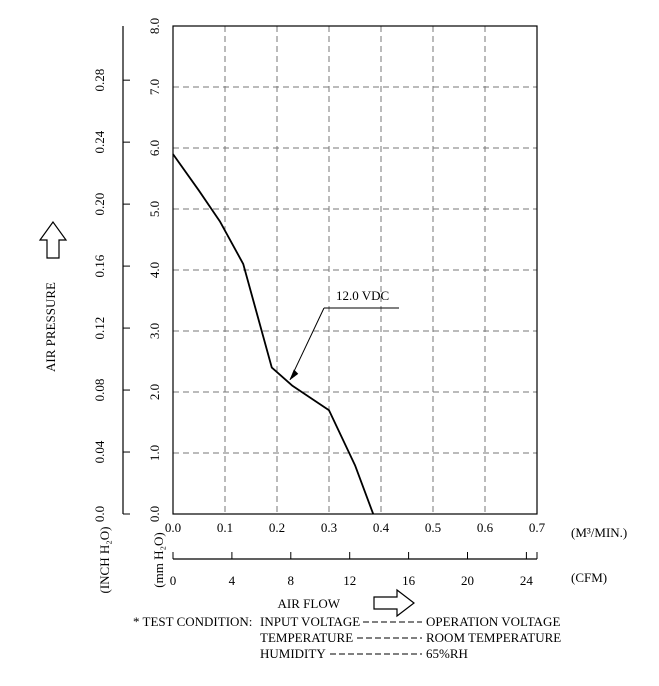 This screenshot has width=659, height=686. Describe the element at coordinates (394, 603) in the screenshot. I see `right-arrow-icon` at that location.